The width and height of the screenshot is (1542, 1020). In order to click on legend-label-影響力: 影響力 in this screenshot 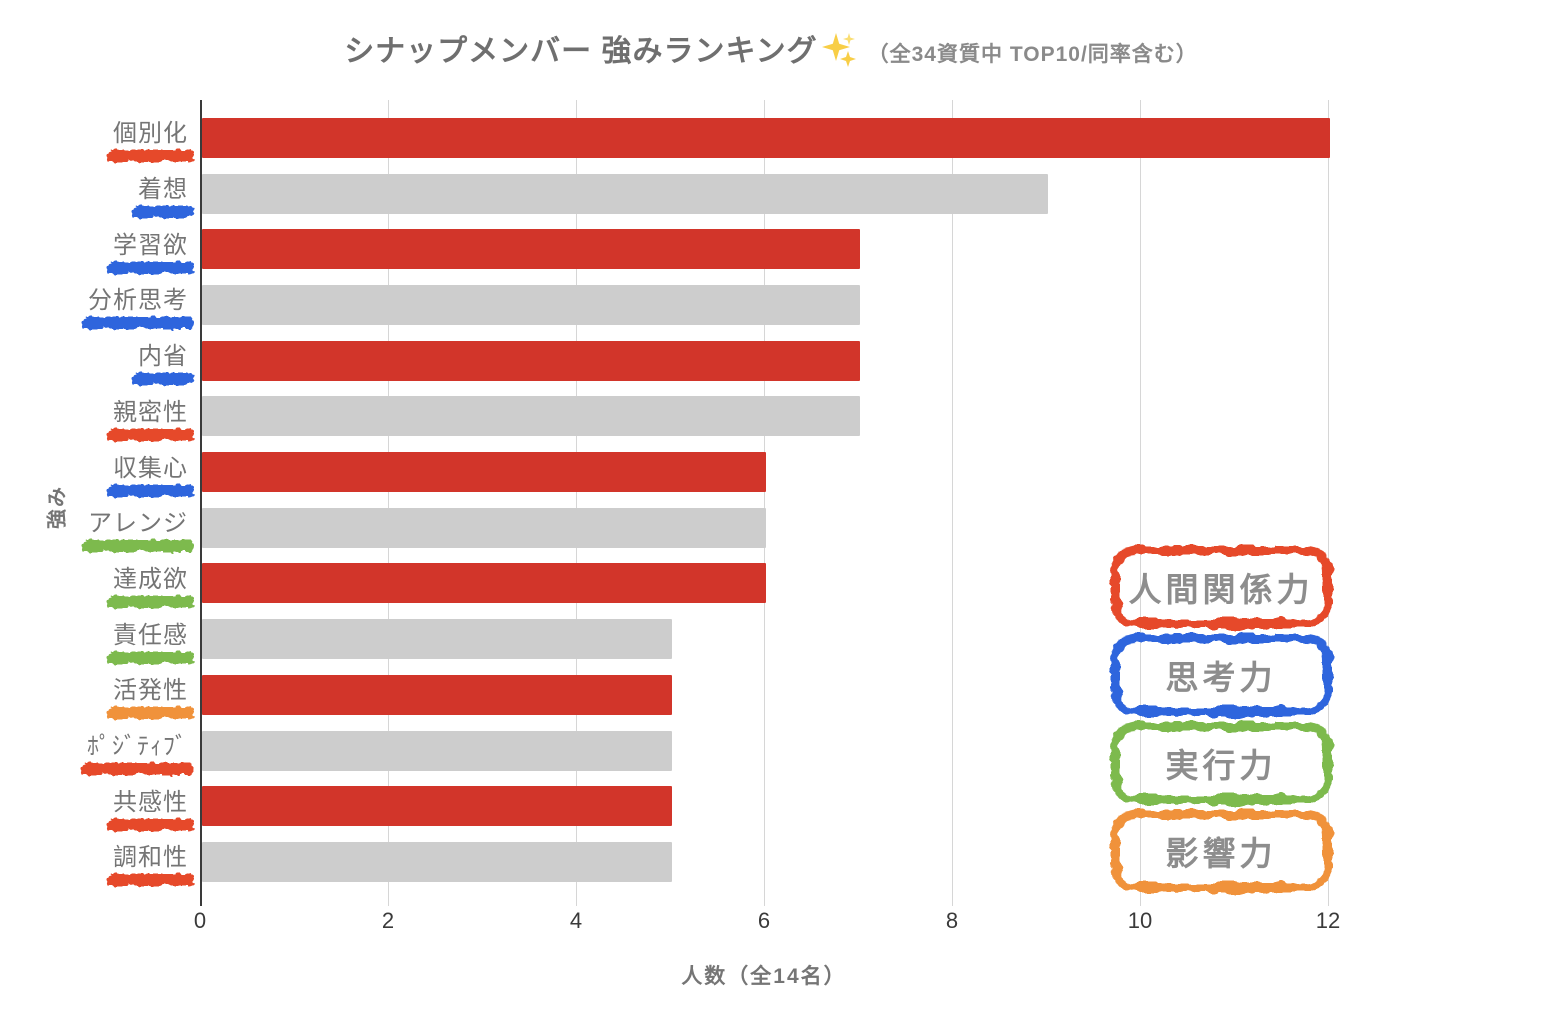, I will do `click(1221, 853)`.